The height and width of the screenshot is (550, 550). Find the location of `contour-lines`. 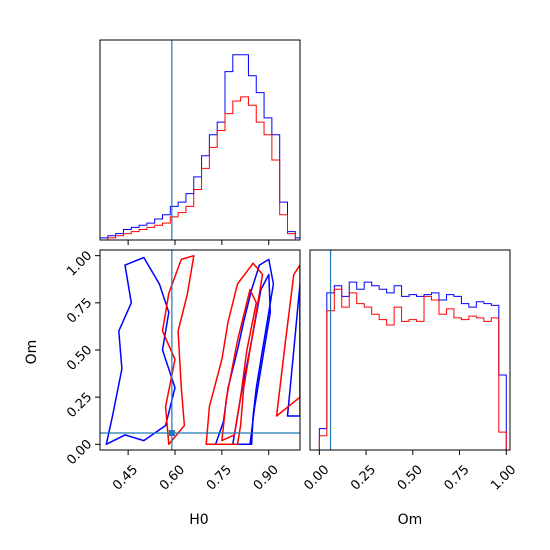

contour-lines is located at coordinates (202, 350).